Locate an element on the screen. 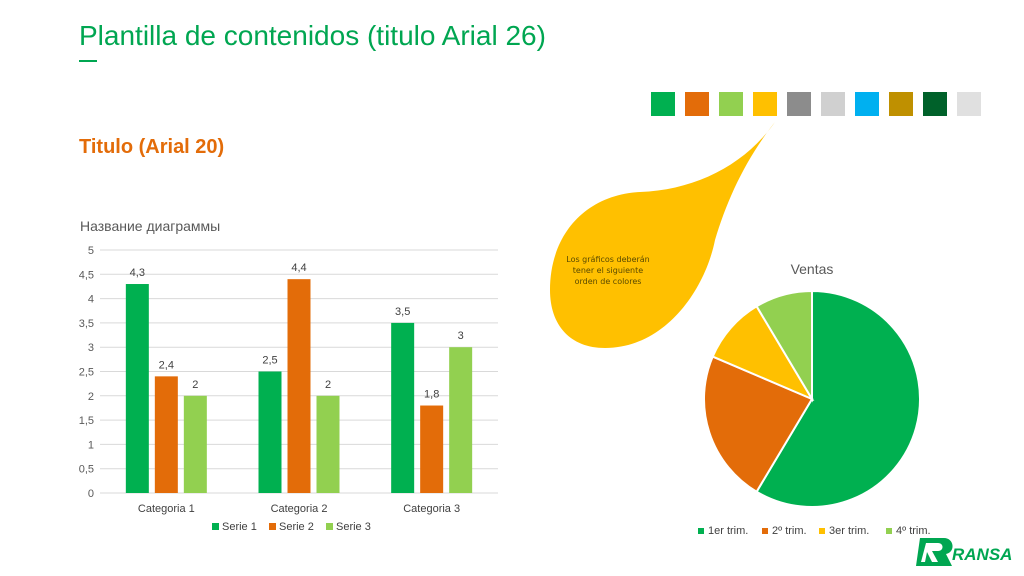  y-tick-label: 1,5 is located at coordinates (86, 421).